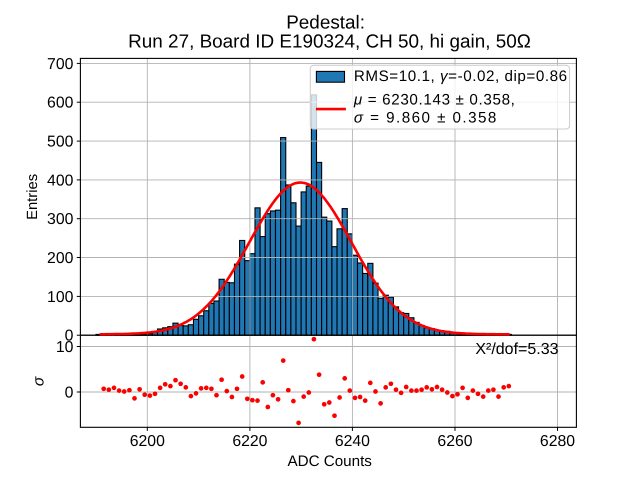 This screenshot has height=480, width=640. I want to click on svg-text: 500, so click(60, 142).